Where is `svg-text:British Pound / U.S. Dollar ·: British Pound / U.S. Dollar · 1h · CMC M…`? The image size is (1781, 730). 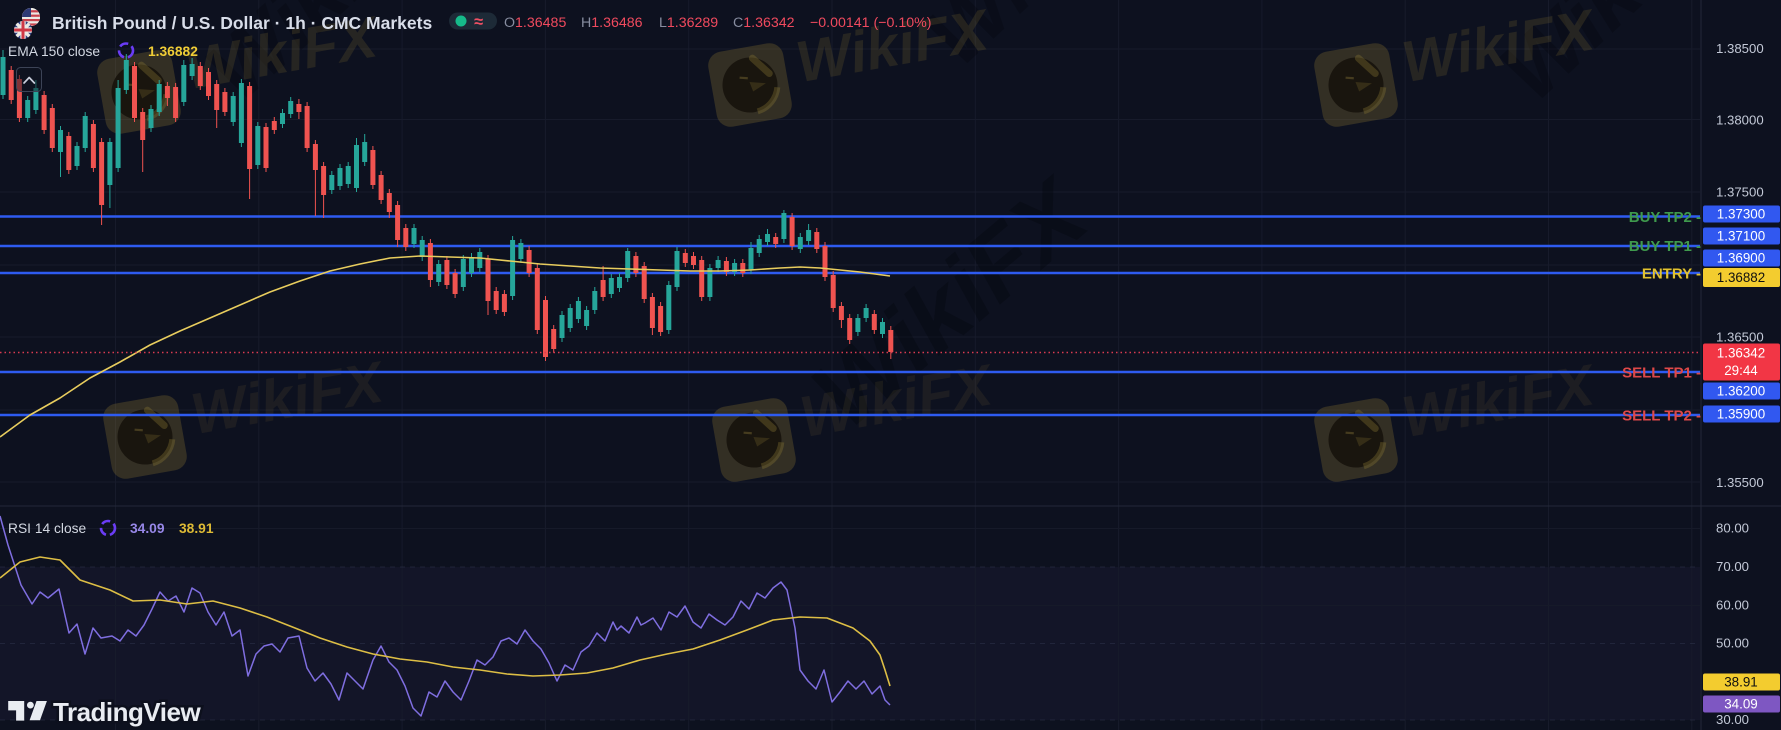
svg-text:British Pound / U.S. Dollar ·: British Pound / U.S. Dollar · 1h · CMC M… is located at coordinates (242, 23).